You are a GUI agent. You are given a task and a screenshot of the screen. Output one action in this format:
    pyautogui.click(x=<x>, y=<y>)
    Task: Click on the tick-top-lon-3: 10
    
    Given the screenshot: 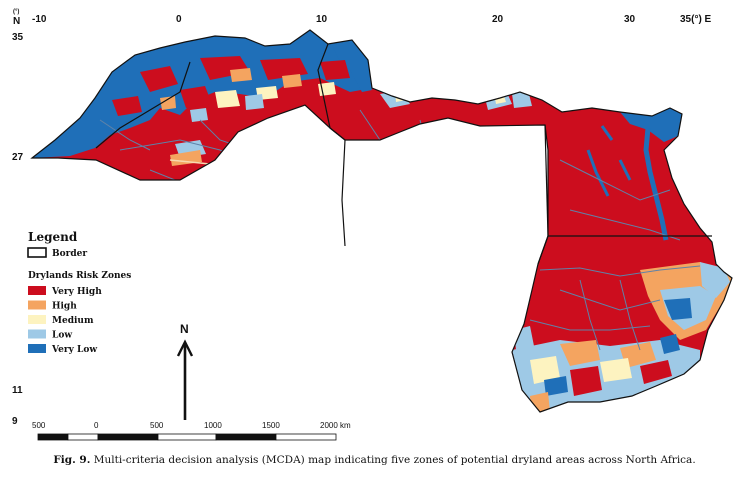 What is the action you would take?
    pyautogui.click(x=322, y=19)
    